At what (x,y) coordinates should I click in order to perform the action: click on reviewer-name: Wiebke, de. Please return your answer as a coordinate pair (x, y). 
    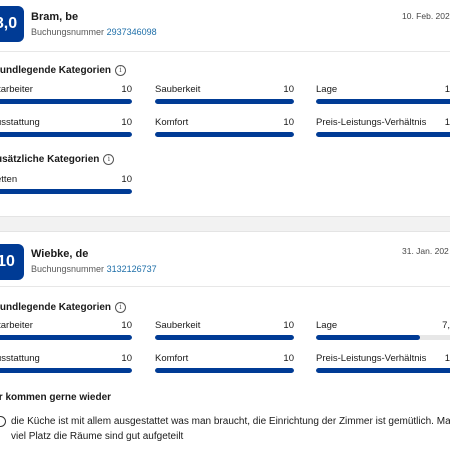
    Looking at the image, I should click on (60, 254).